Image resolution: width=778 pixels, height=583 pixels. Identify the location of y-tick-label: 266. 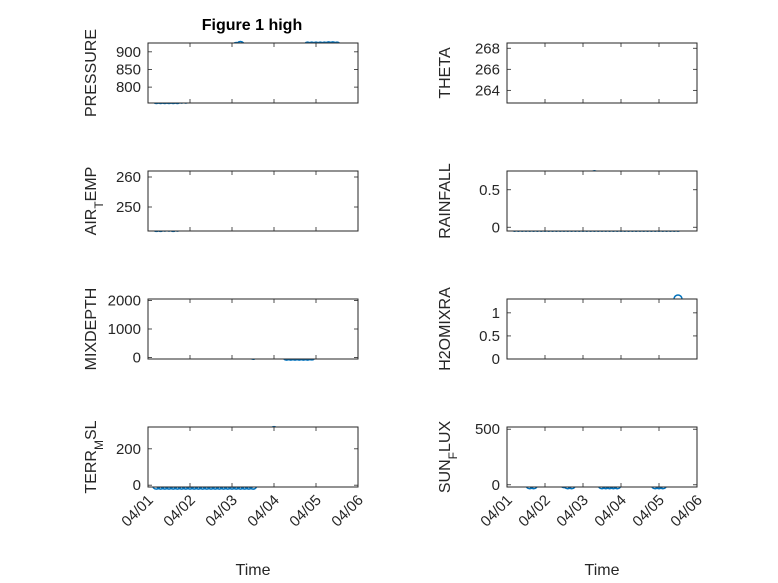
(487, 69).